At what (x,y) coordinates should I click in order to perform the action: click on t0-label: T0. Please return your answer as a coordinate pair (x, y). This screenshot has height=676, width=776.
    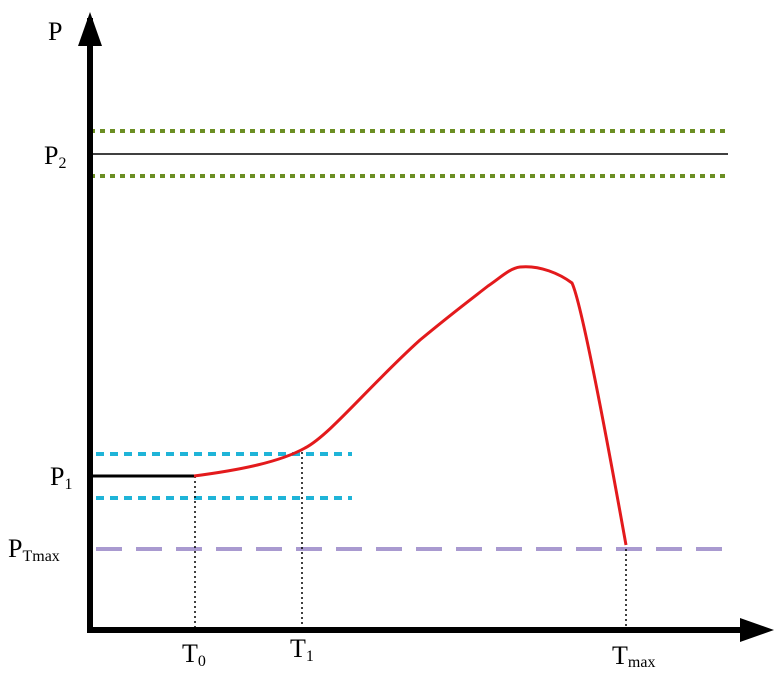
    Looking at the image, I should click on (194, 654).